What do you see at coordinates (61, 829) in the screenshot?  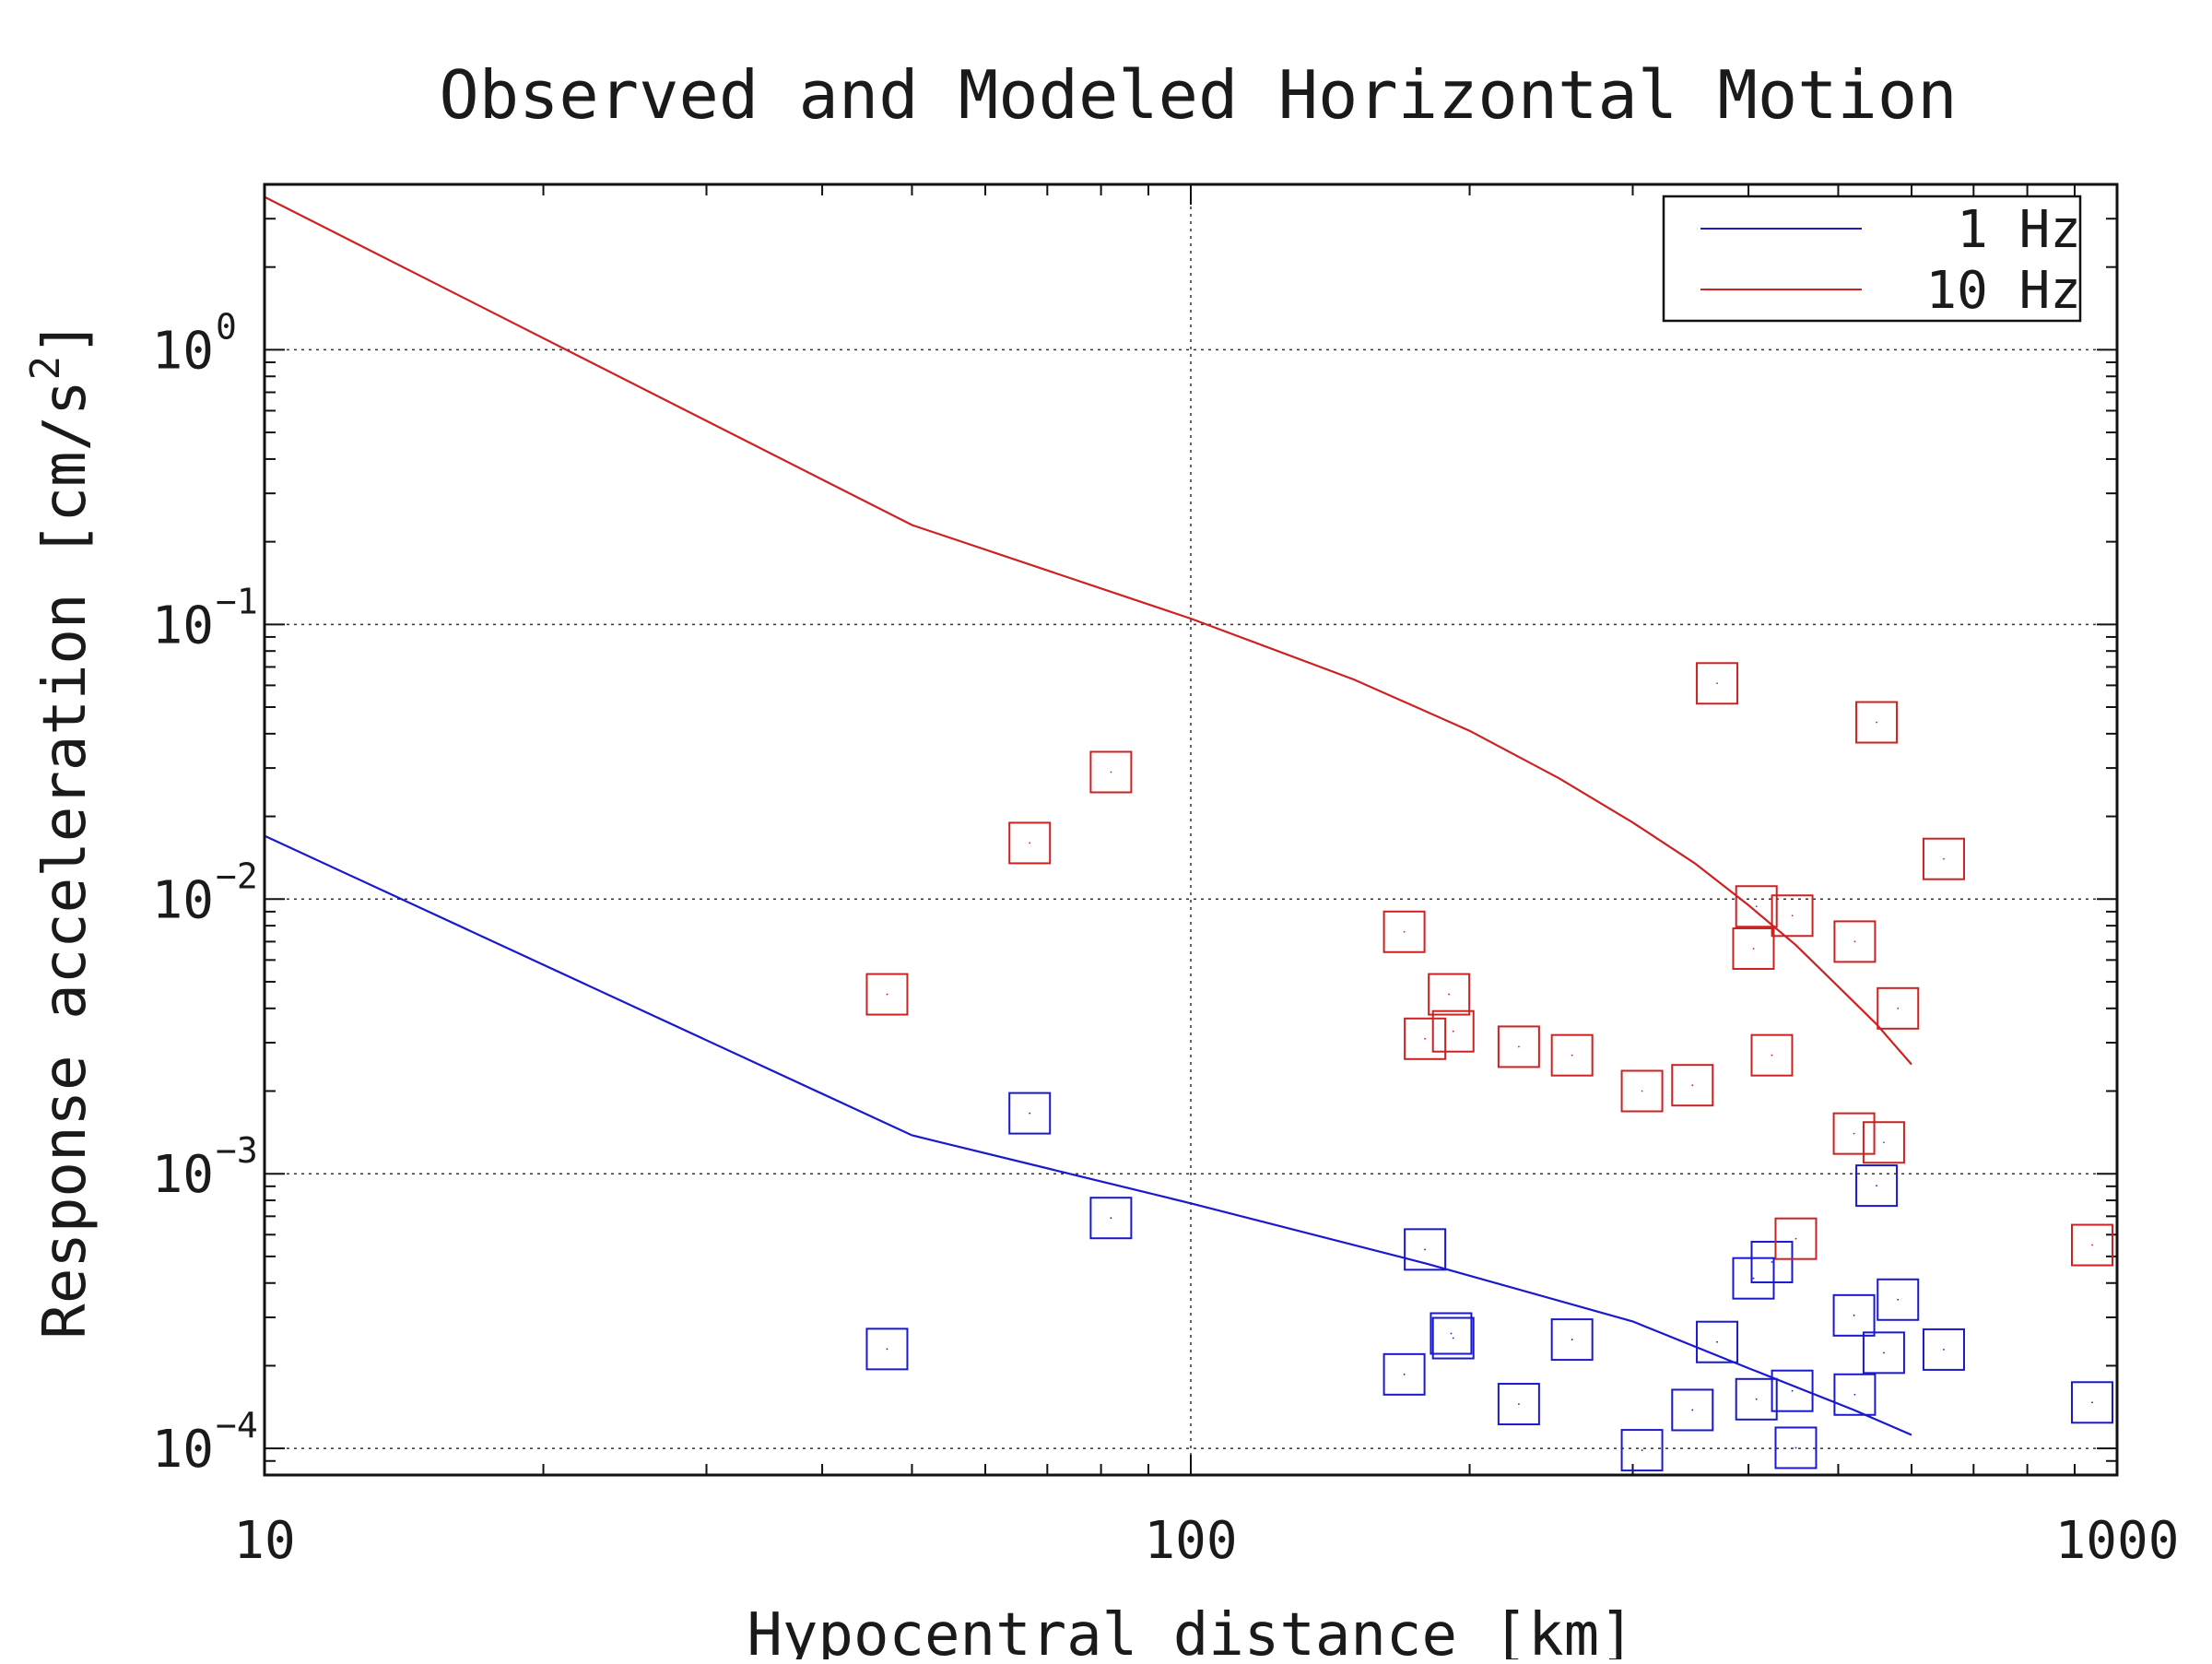 I see `y-axis-label: Response acceleration [cm/s2]` at bounding box center [61, 829].